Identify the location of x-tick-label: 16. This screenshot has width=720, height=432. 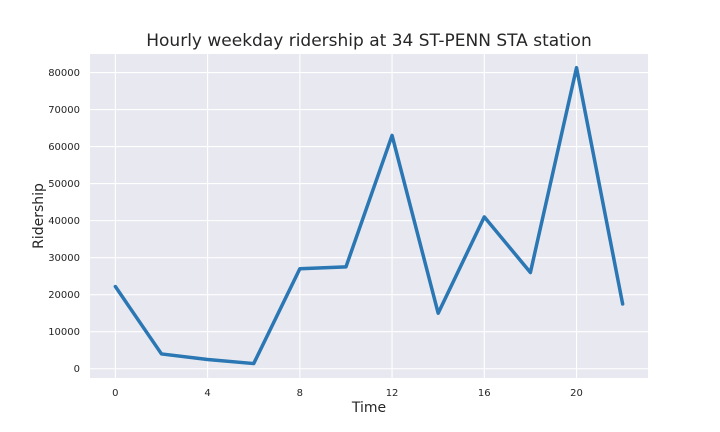
(484, 393).